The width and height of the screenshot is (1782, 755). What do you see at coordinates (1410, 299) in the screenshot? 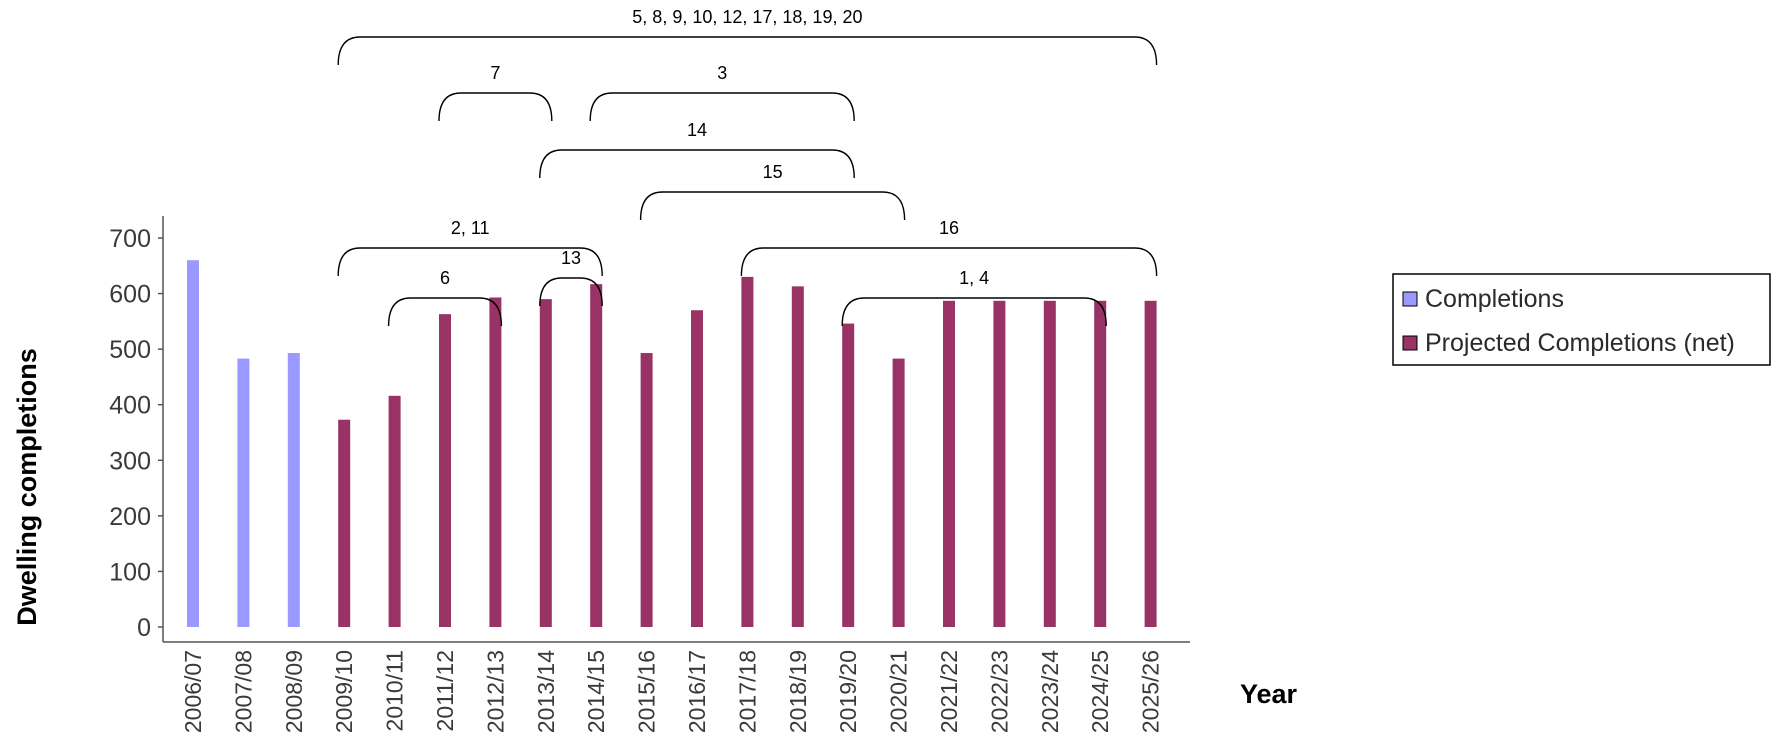
I see `legend-swatch-completions` at bounding box center [1410, 299].